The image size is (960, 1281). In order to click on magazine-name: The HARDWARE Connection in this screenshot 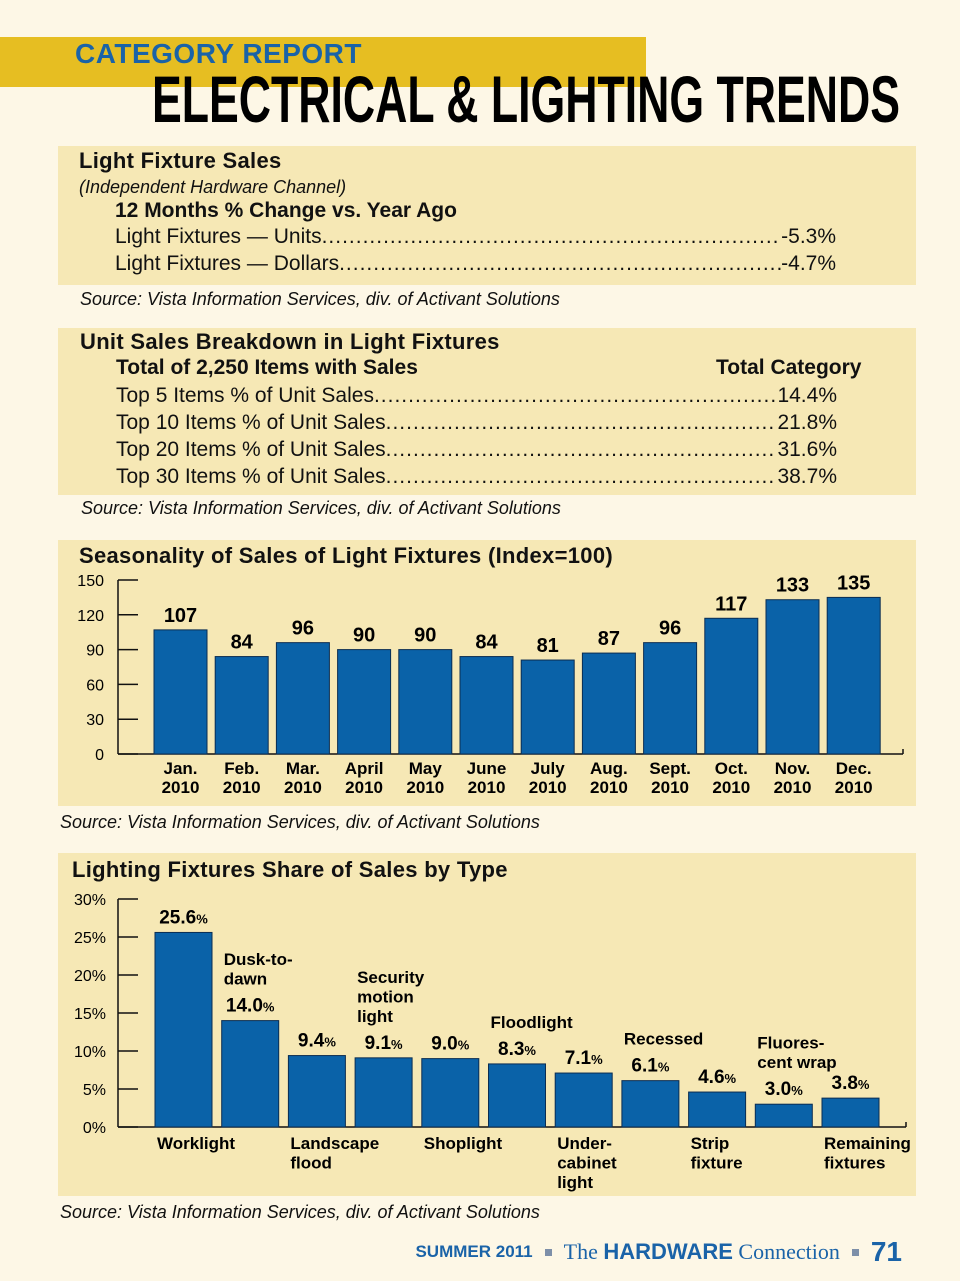, I will do `click(702, 1252)`.